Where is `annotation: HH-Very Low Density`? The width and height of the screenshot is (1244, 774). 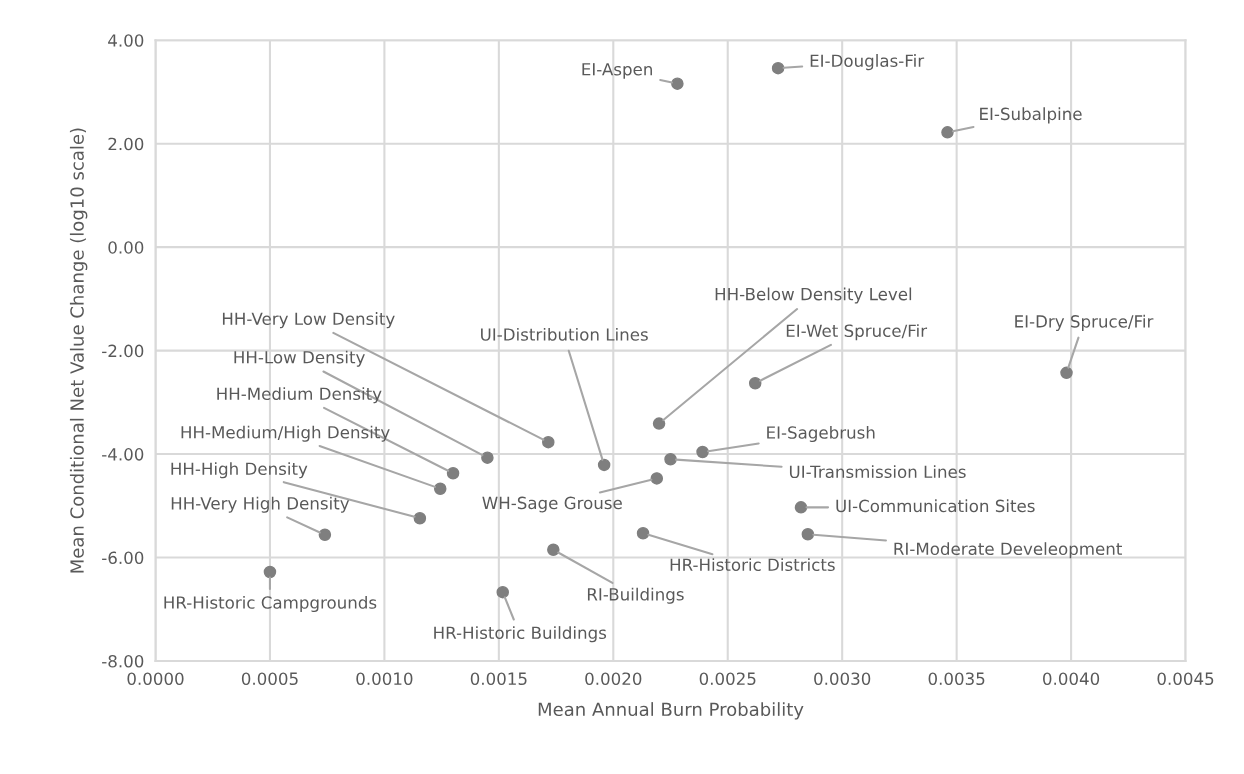 annotation: HH-Very Low Density is located at coordinates (308, 320).